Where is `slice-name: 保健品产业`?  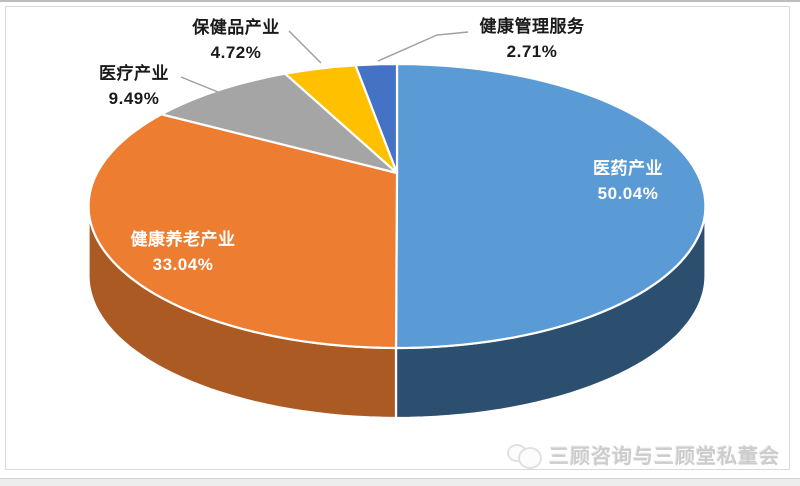 slice-name: 保健品产业 is located at coordinates (236, 27).